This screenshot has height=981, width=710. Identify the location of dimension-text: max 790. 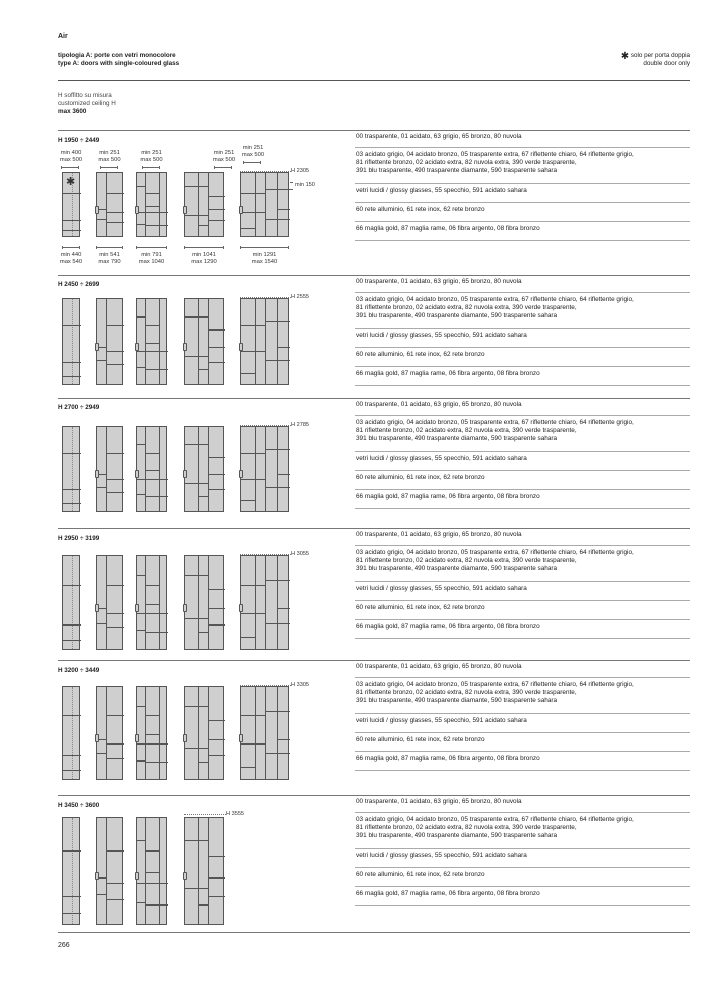
(109, 262).